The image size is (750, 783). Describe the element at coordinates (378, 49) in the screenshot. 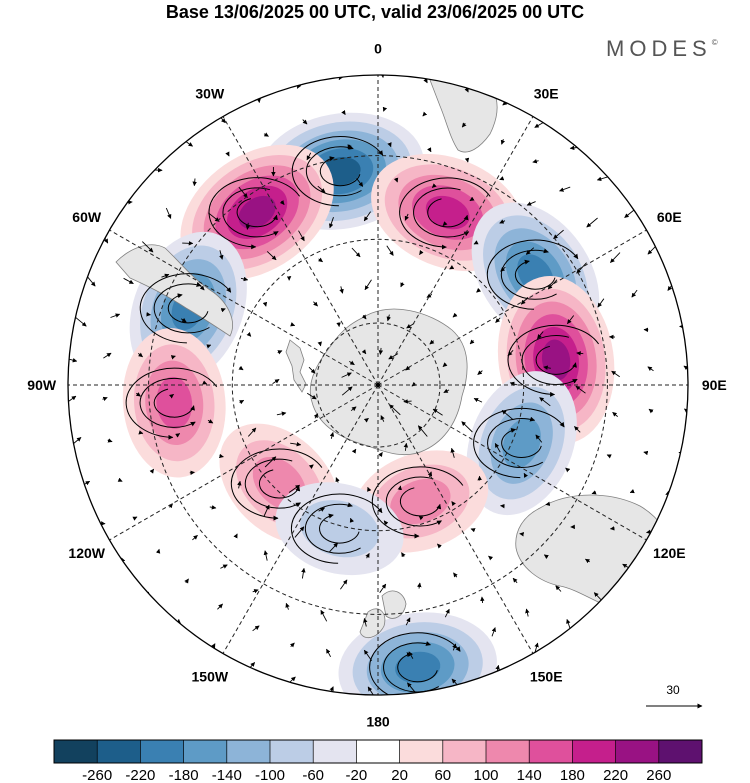

I see `longitude-label: 0` at that location.